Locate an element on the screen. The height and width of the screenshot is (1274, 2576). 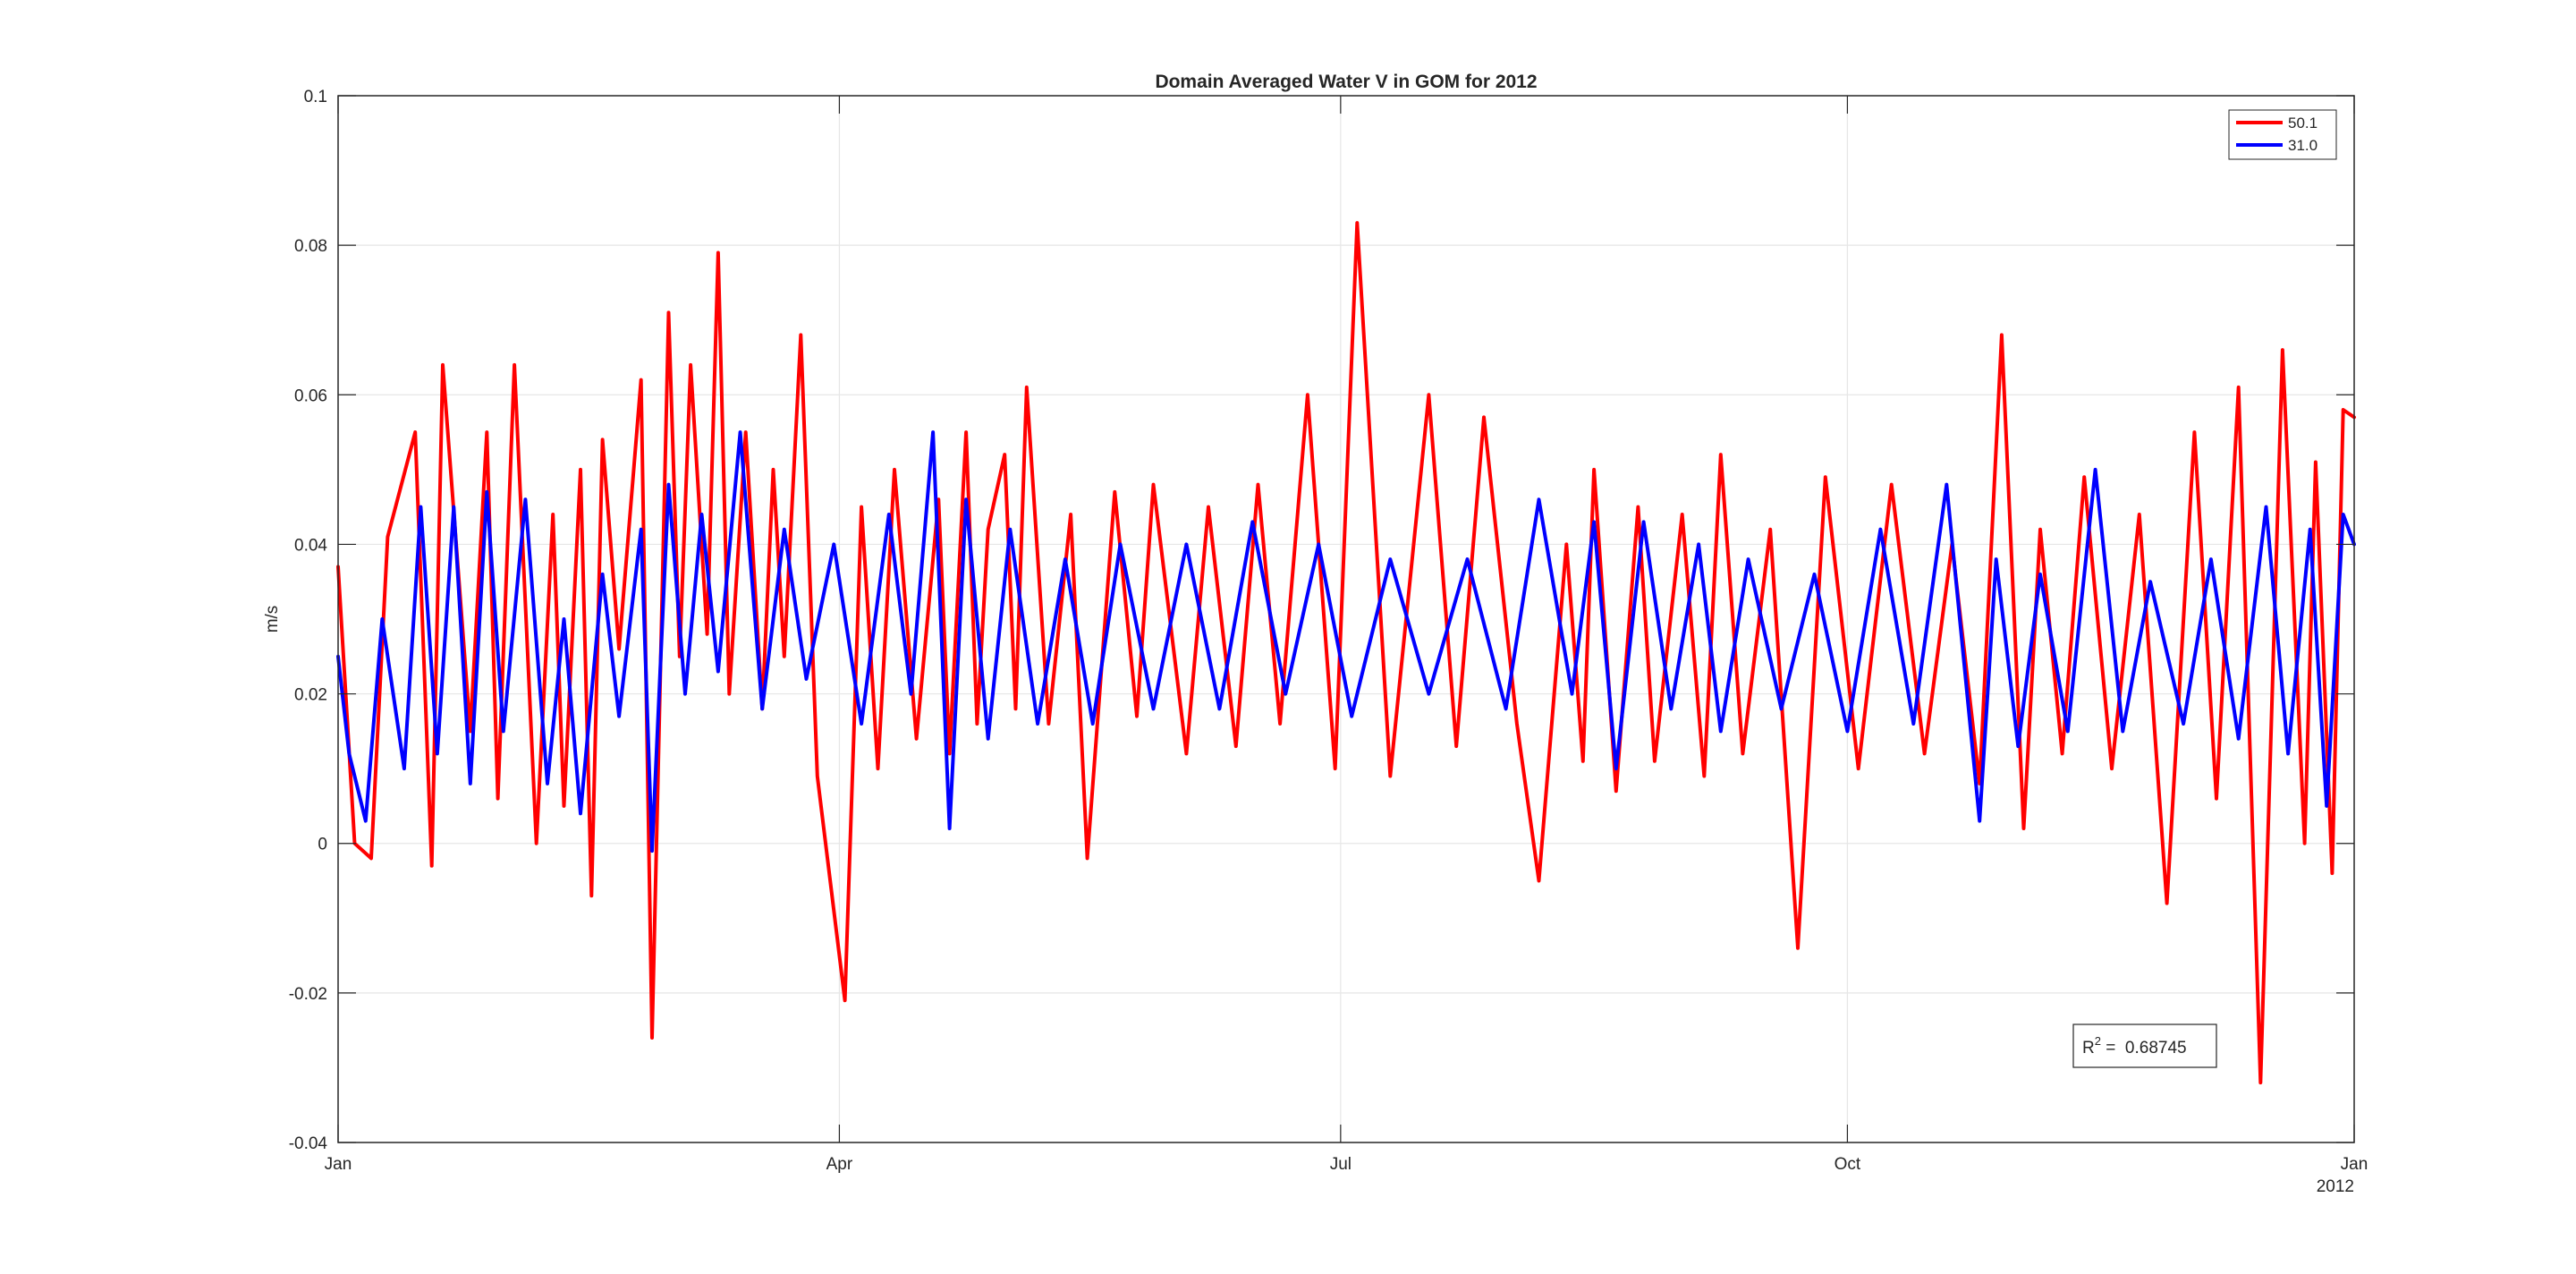
r-squared-annotation: R2 = 0.68745 is located at coordinates (2144, 1045).